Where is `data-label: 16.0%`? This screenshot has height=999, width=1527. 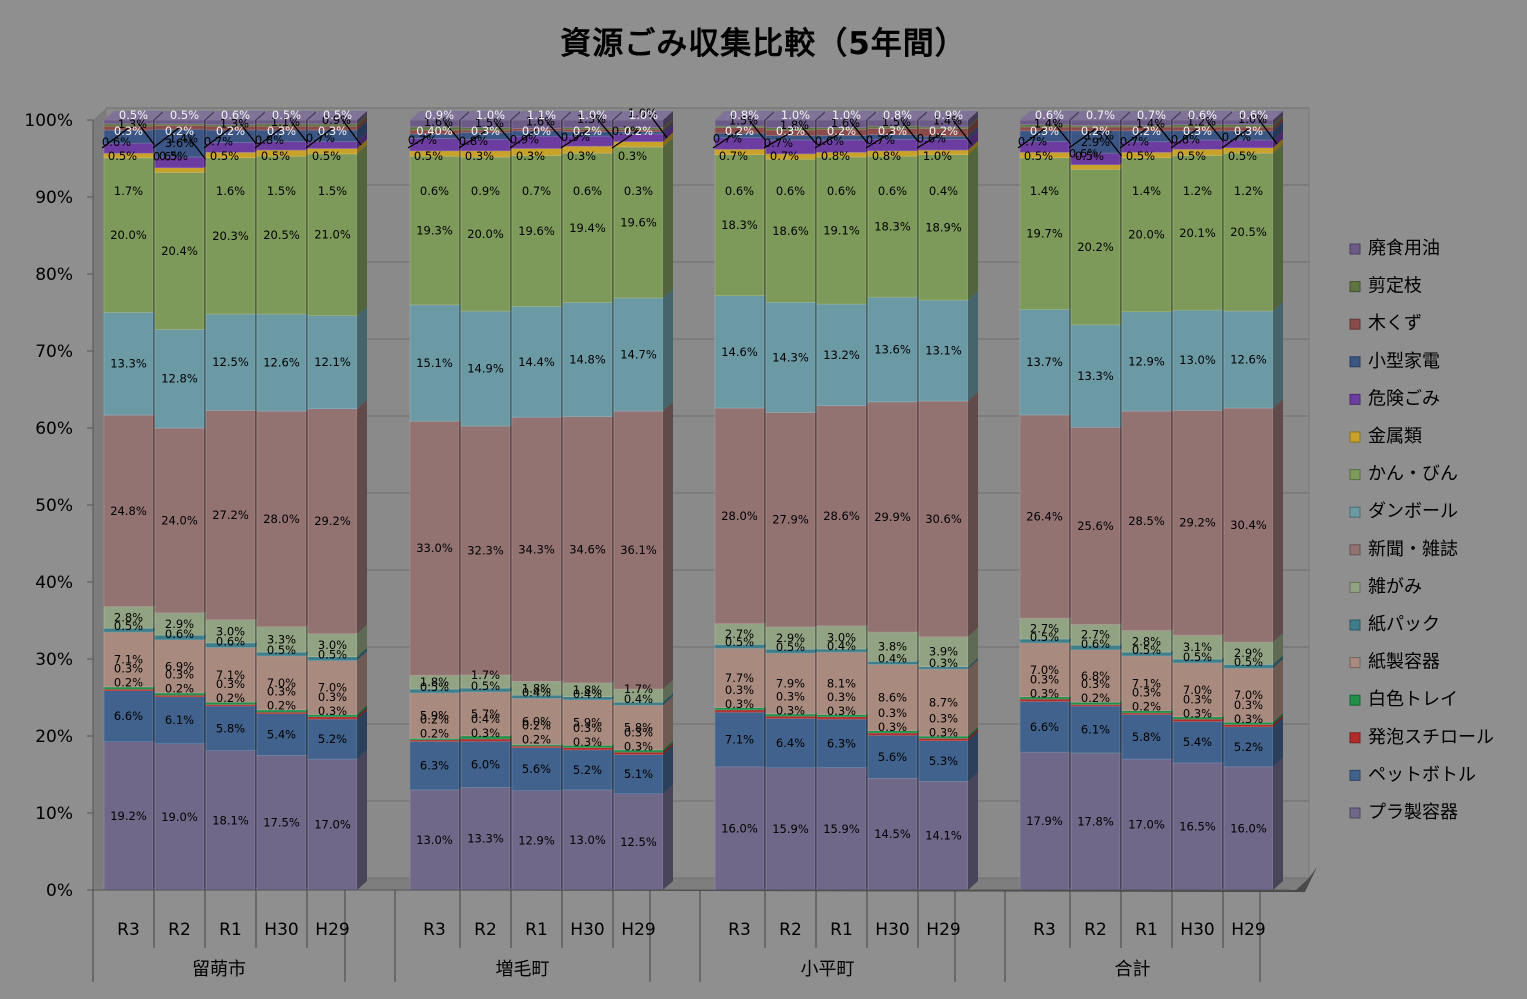
data-label: 16.0% is located at coordinates (1248, 828).